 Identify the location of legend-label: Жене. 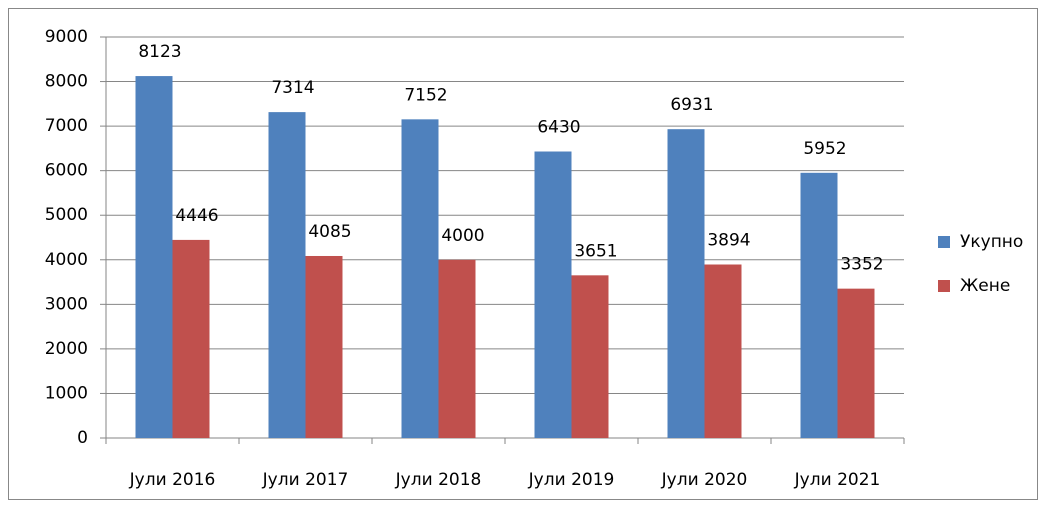
(985, 286).